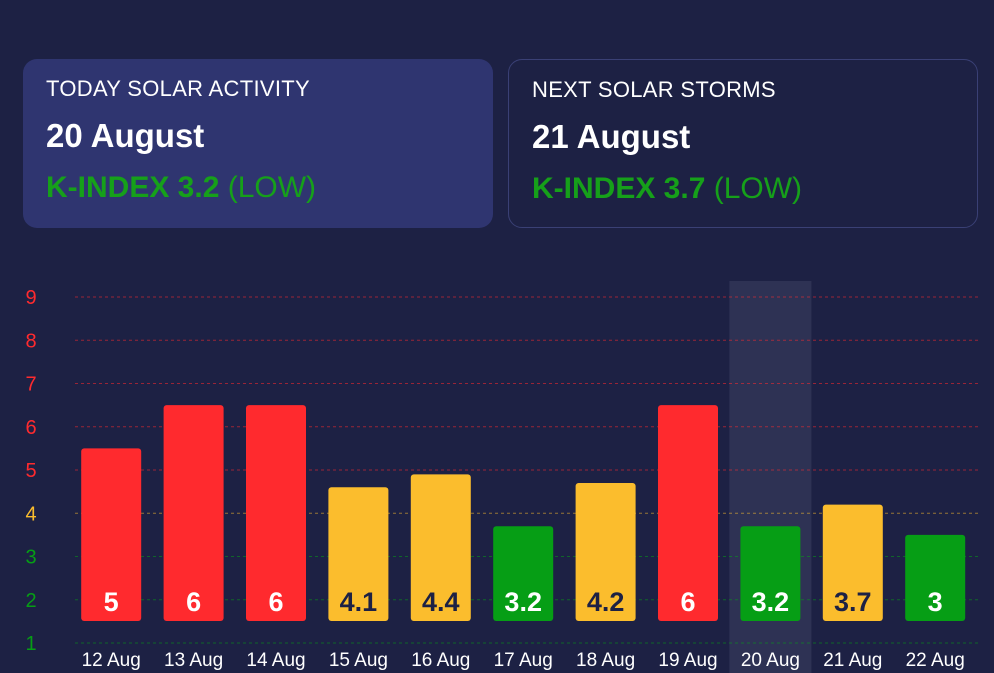 The height and width of the screenshot is (673, 994). Describe the element at coordinates (111, 660) in the screenshot. I see `x-tick-label: 12 Aug` at that location.